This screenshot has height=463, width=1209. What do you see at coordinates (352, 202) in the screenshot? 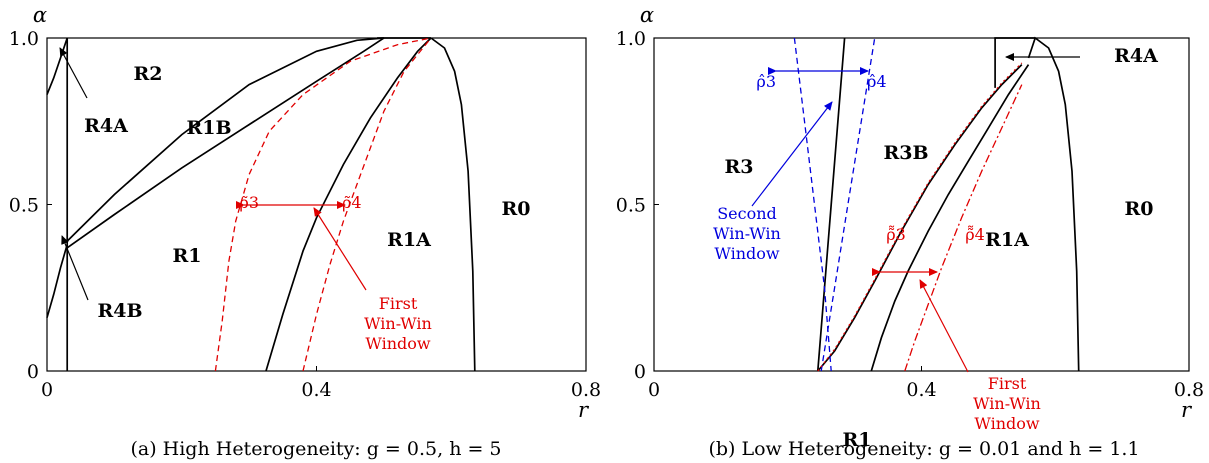
I see `annotation-label: ρ̃4` at bounding box center [352, 202].